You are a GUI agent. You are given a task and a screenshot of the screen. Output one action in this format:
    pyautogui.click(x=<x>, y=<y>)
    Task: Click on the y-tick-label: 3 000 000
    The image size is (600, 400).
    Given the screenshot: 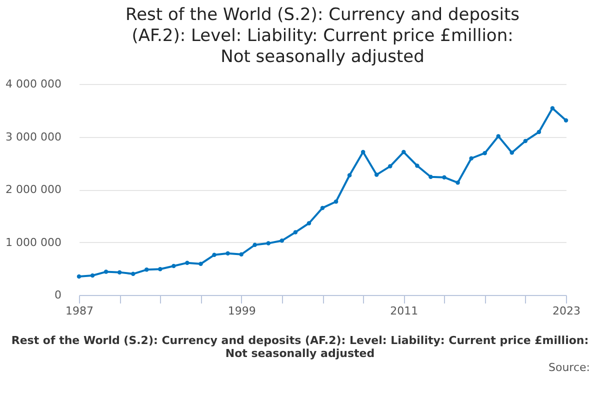 What is the action you would take?
    pyautogui.click(x=34, y=137)
    